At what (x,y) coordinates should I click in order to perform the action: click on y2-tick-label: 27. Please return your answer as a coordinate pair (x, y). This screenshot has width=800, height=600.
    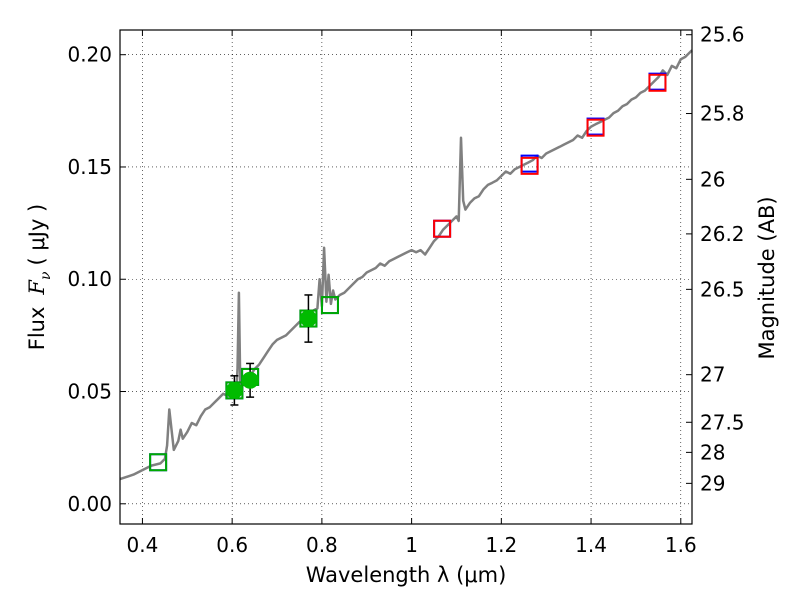
    Looking at the image, I should click on (712, 375).